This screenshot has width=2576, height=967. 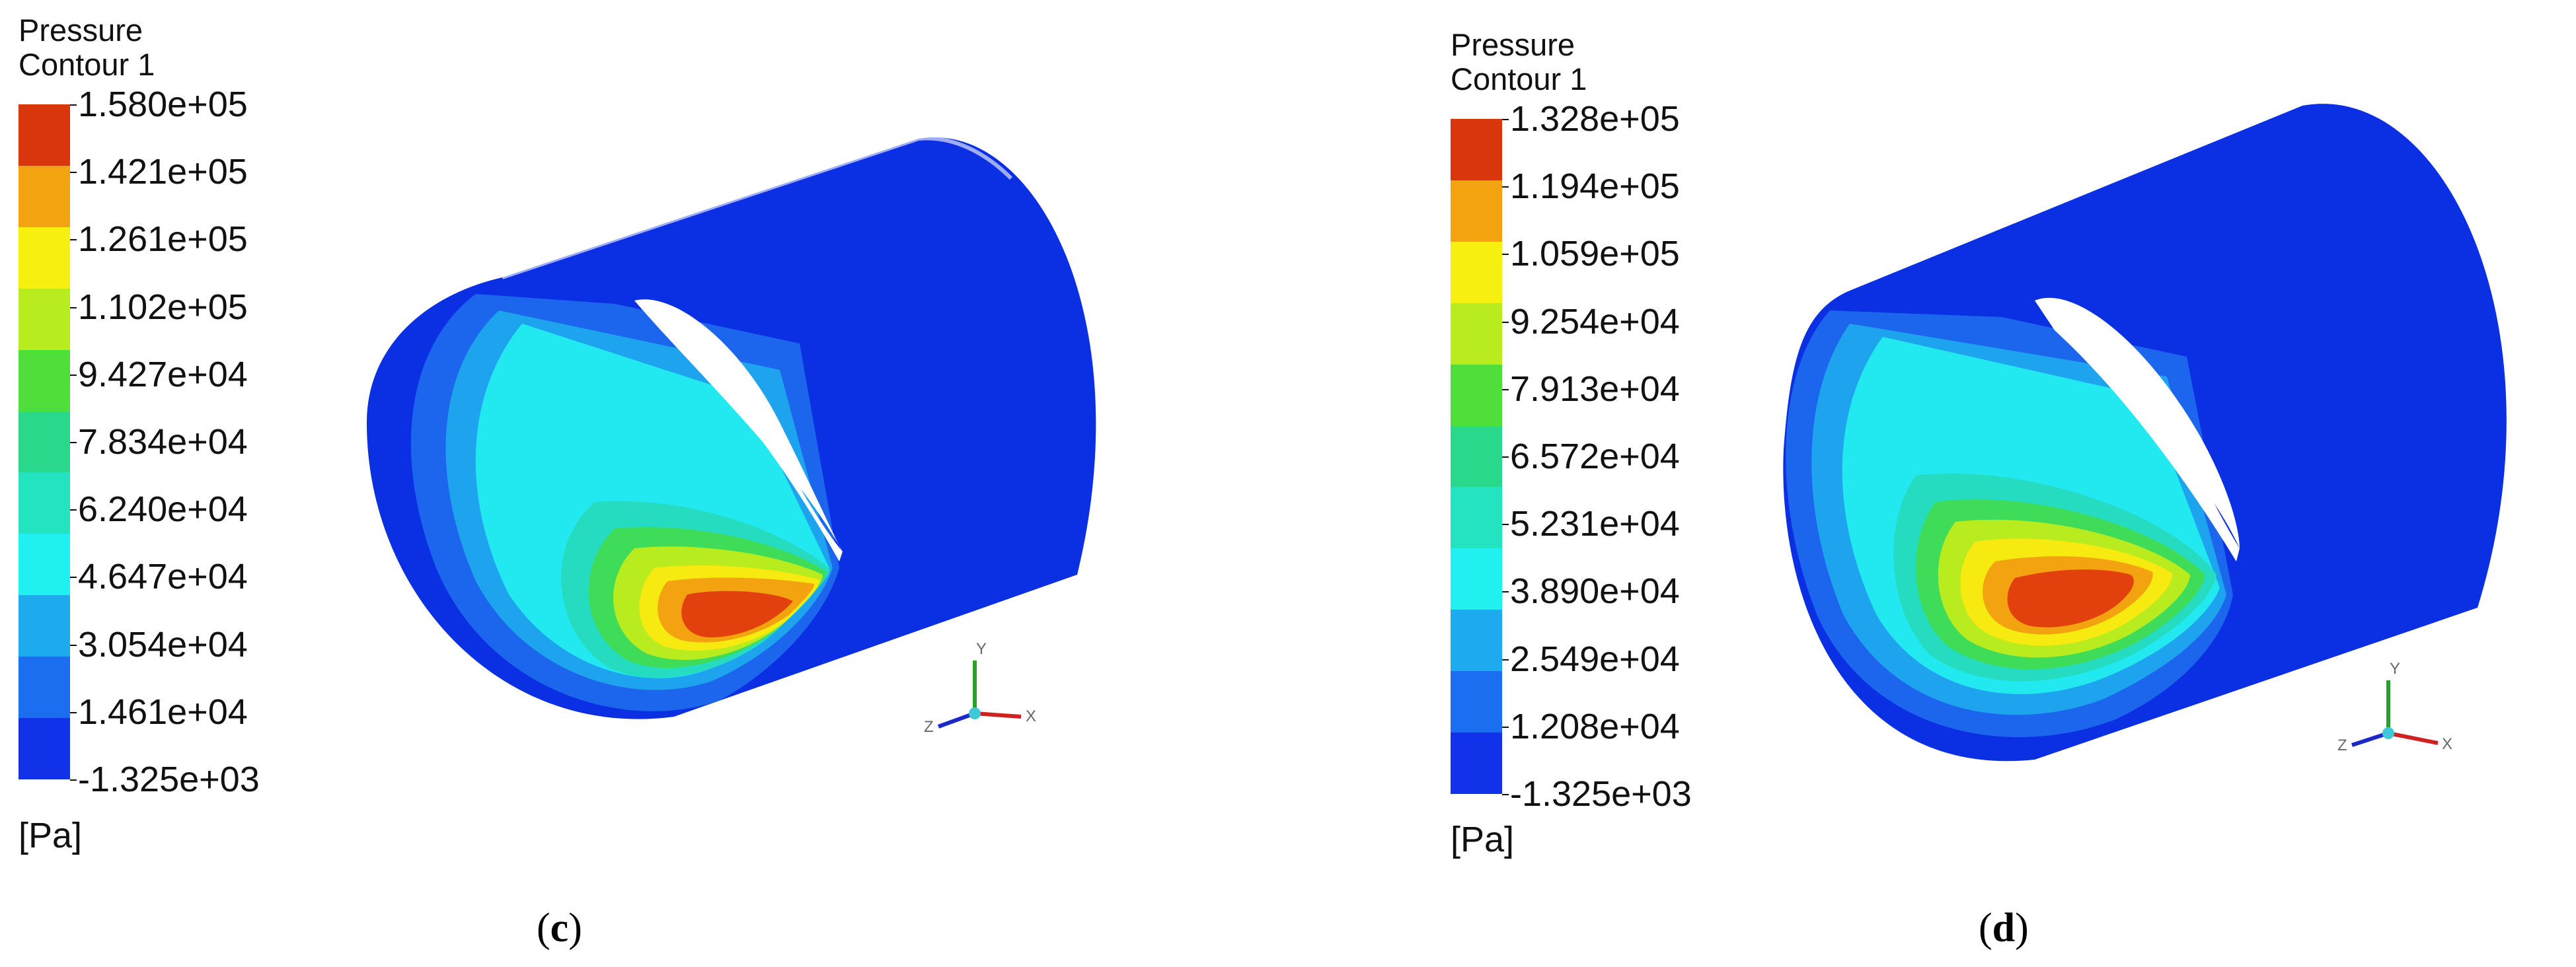 I want to click on legend-tick-label: 1.102e+05, so click(x=163, y=307).